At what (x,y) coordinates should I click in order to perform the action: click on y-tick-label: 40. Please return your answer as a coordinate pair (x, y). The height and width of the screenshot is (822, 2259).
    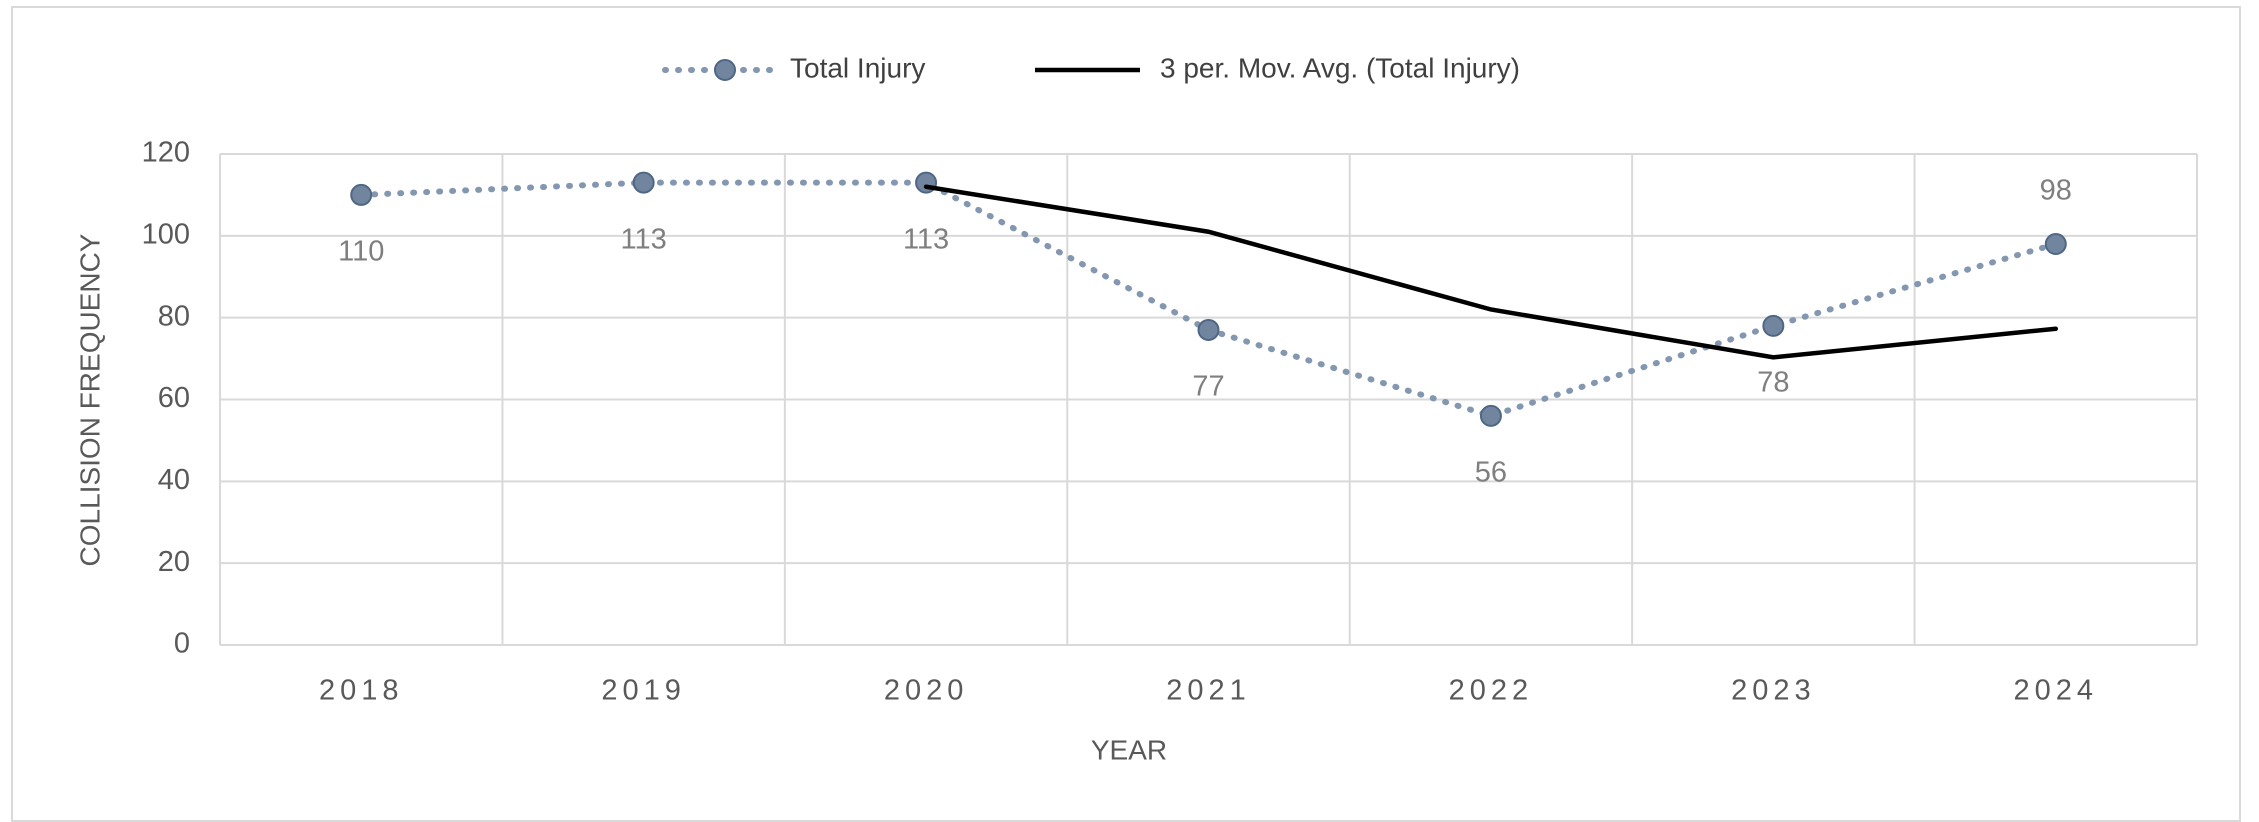
    Looking at the image, I should click on (174, 480).